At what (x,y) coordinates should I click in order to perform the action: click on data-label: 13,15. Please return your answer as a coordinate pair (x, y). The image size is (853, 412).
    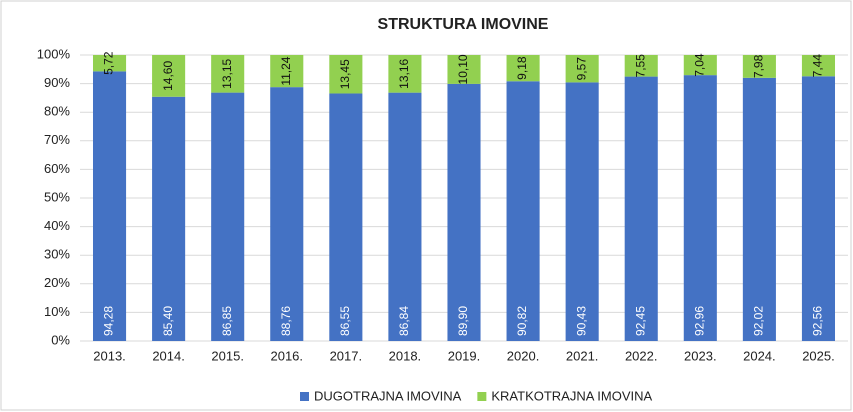
    Looking at the image, I should click on (227, 73).